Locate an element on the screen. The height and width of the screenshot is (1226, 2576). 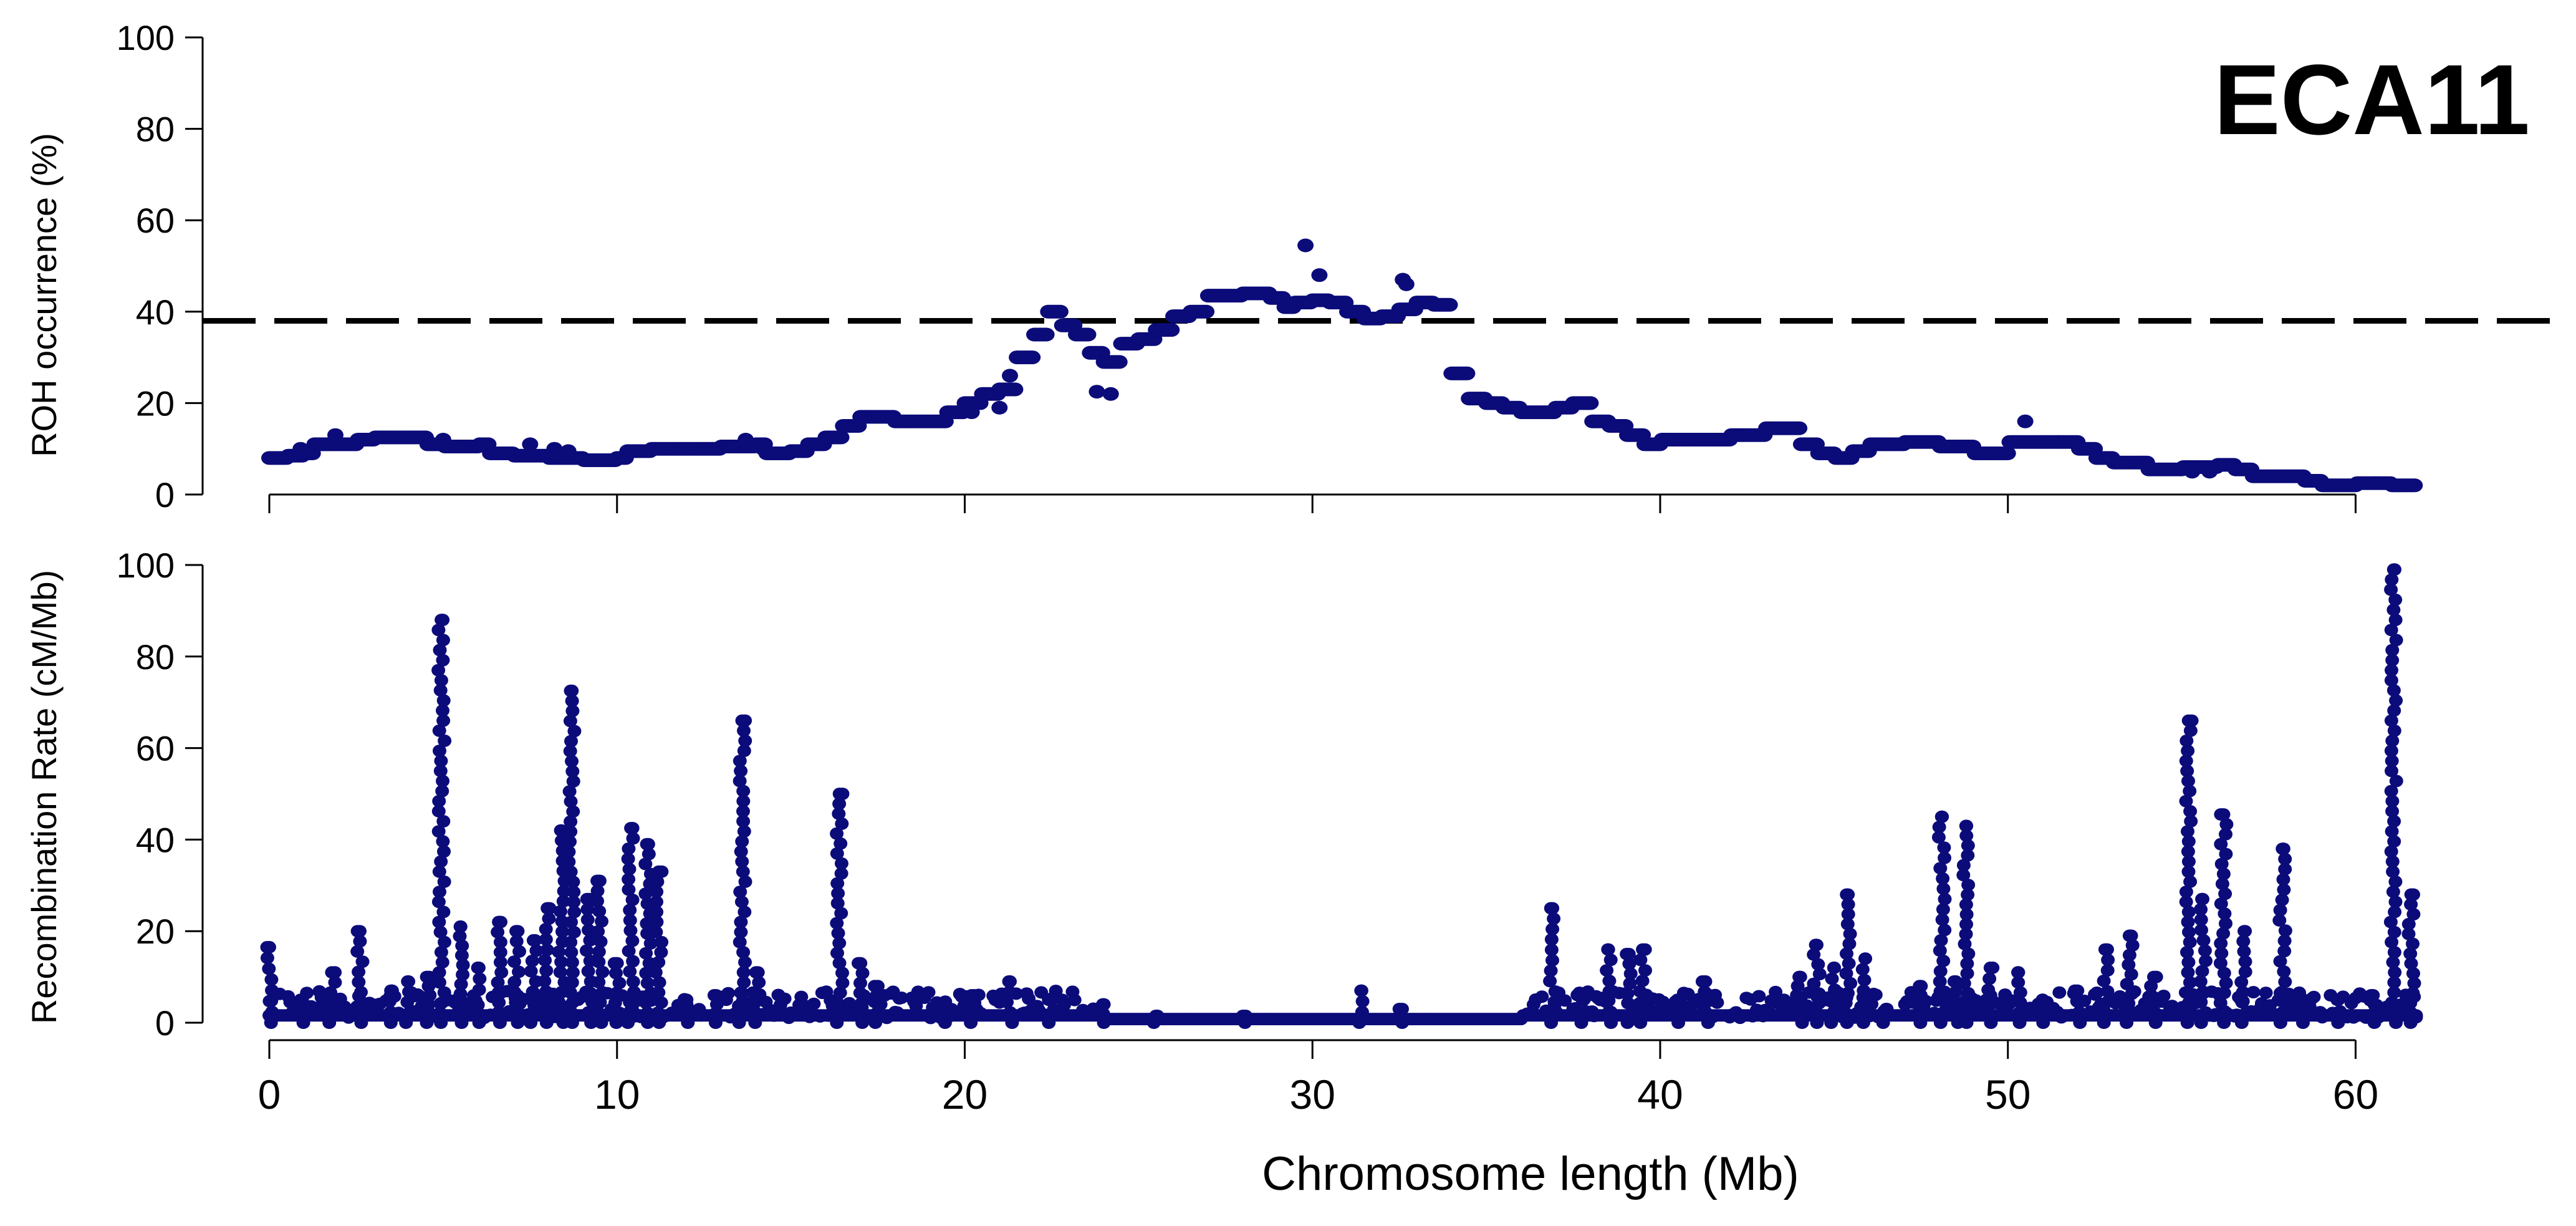
roh-y-tick-label: 80 is located at coordinates (155, 129).